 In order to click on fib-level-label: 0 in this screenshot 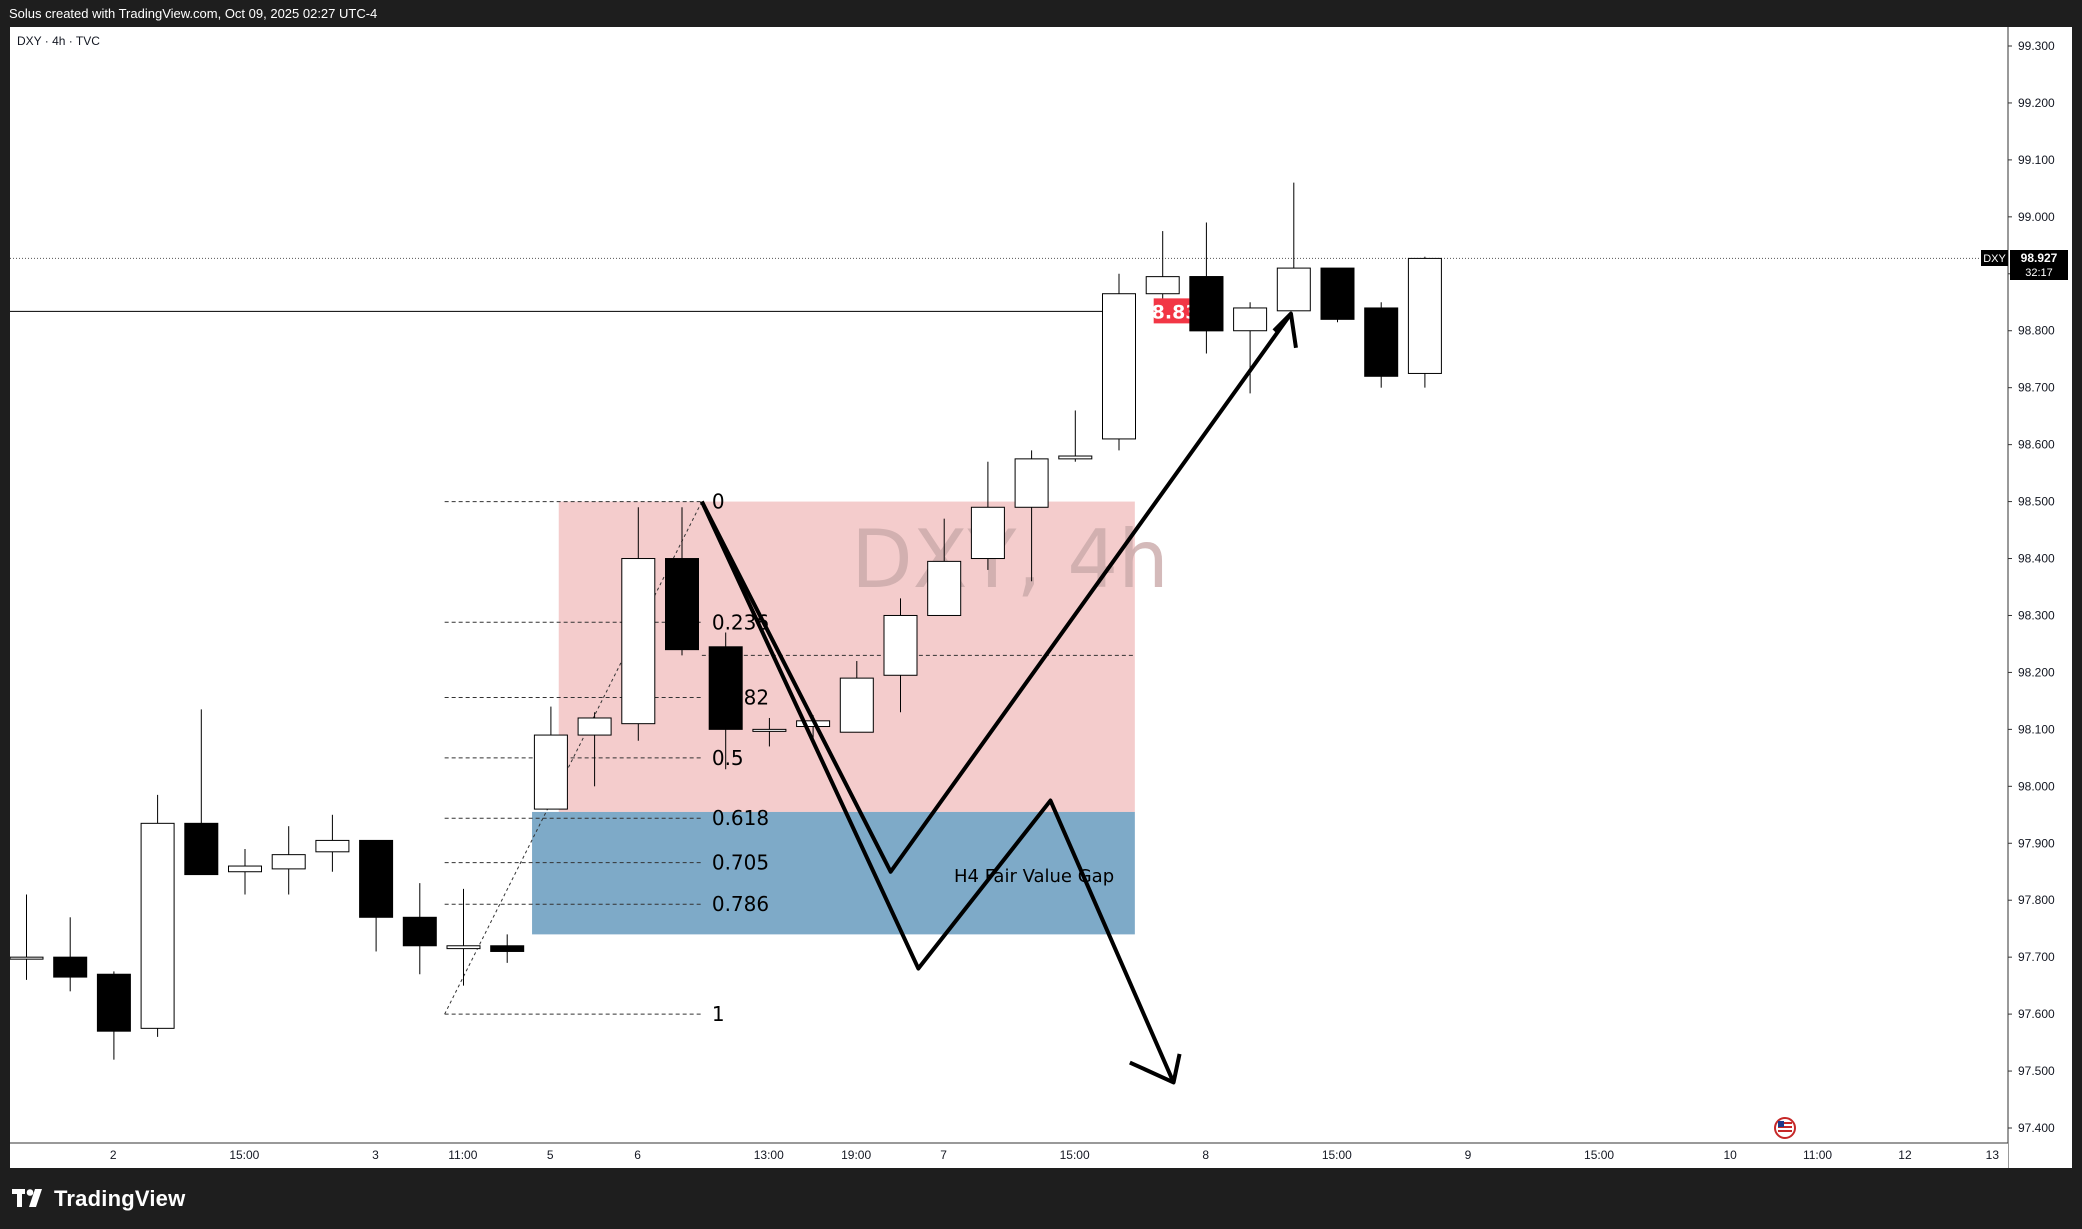, I will do `click(718, 502)`.